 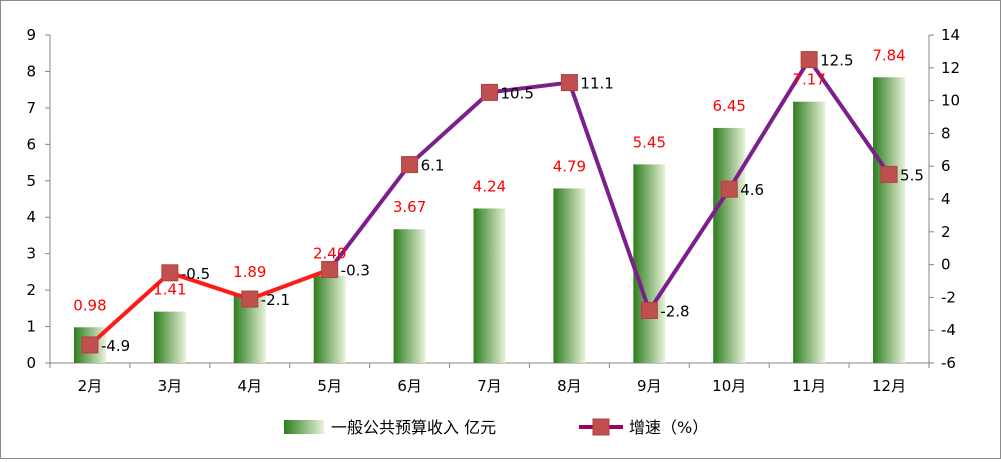 I want to click on y-right-tick-label: 12, so click(x=950, y=68).